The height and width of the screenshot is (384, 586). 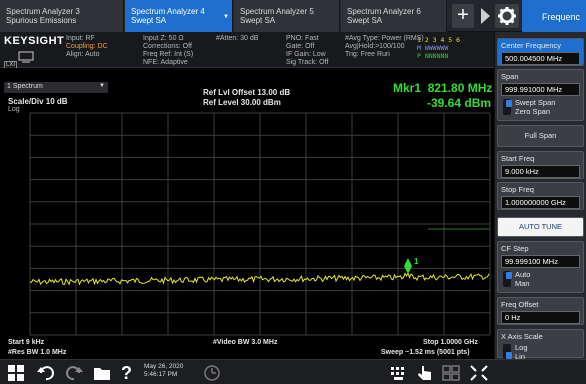 What do you see at coordinates (43, 11) in the screenshot?
I see `tab-label: Spectrum Analyzer 3` at bounding box center [43, 11].